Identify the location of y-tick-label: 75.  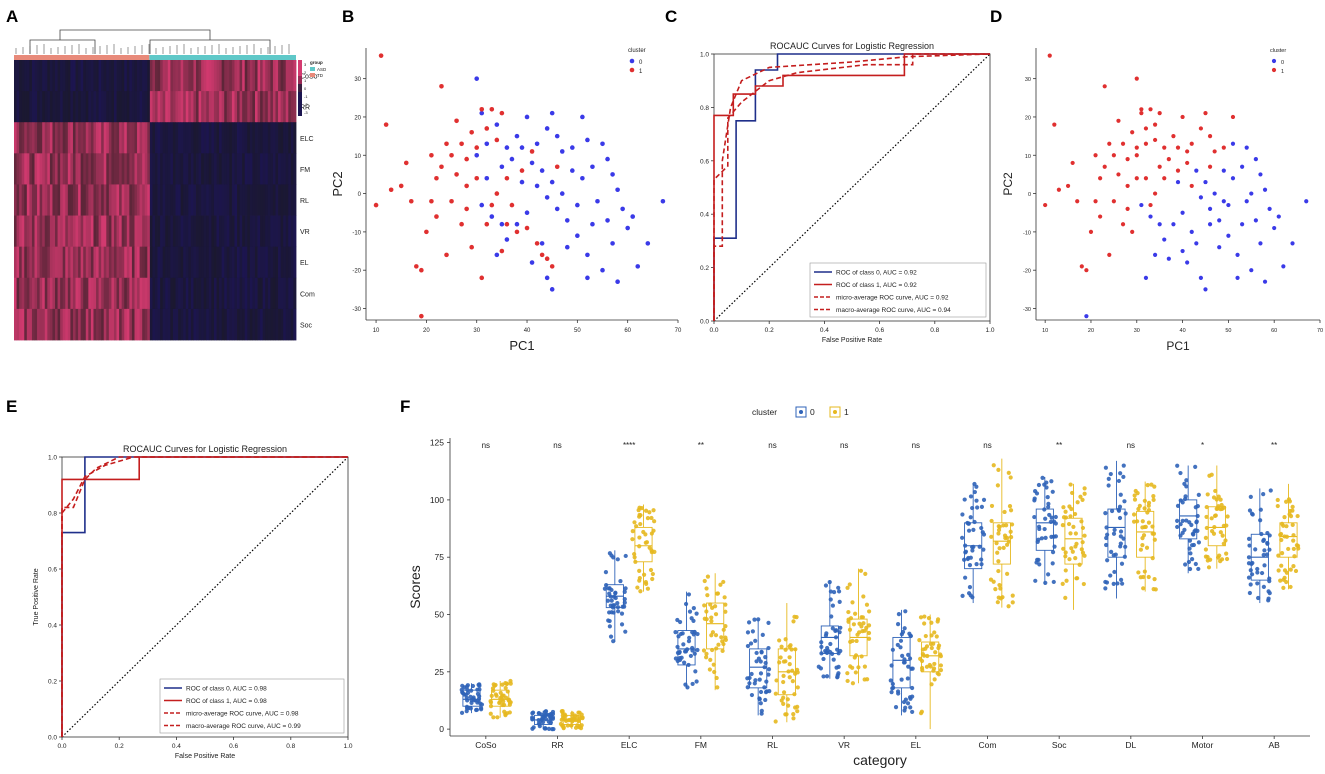
(440, 557).